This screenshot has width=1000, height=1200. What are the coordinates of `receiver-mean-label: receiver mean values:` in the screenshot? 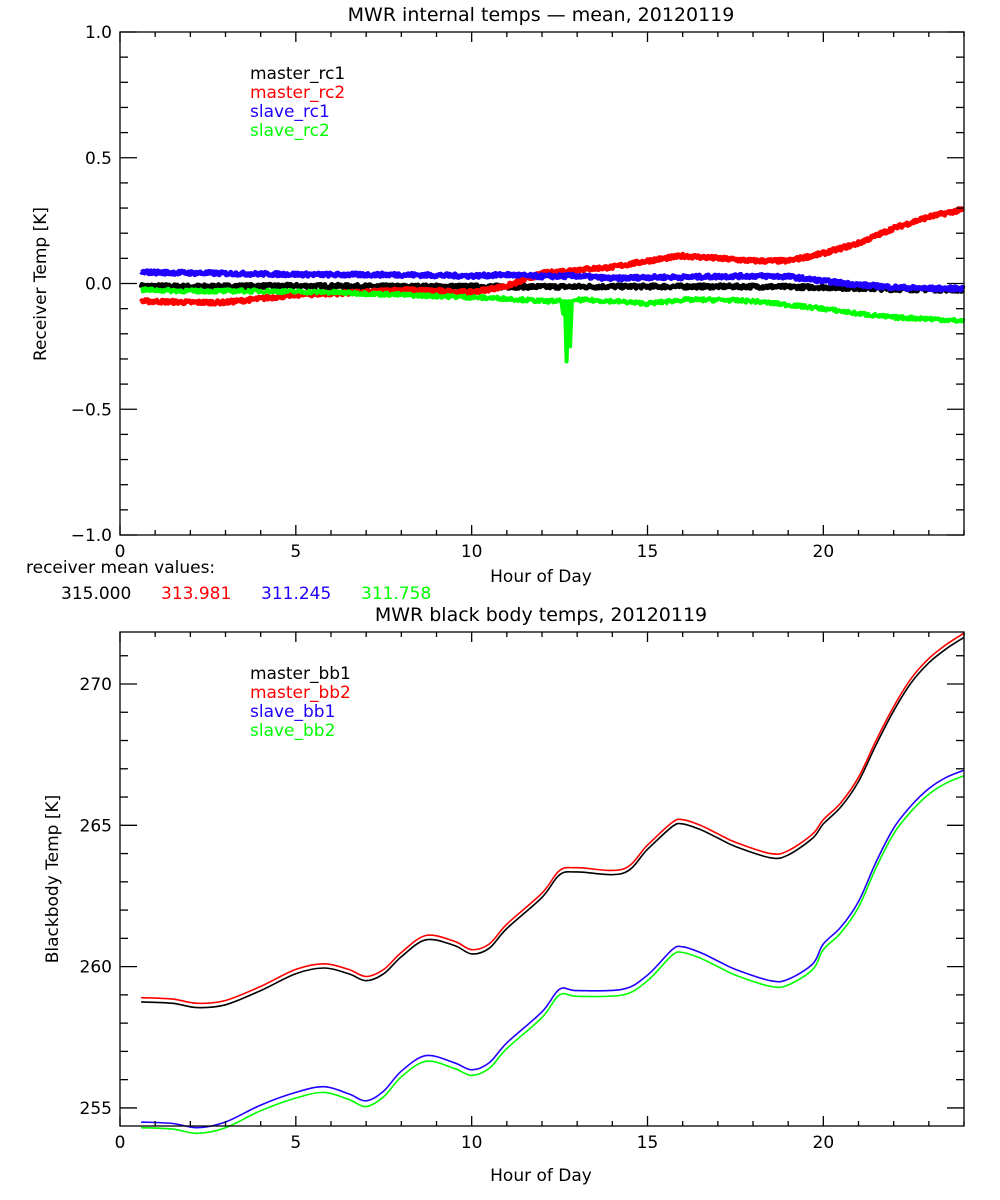 It's located at (120, 568).